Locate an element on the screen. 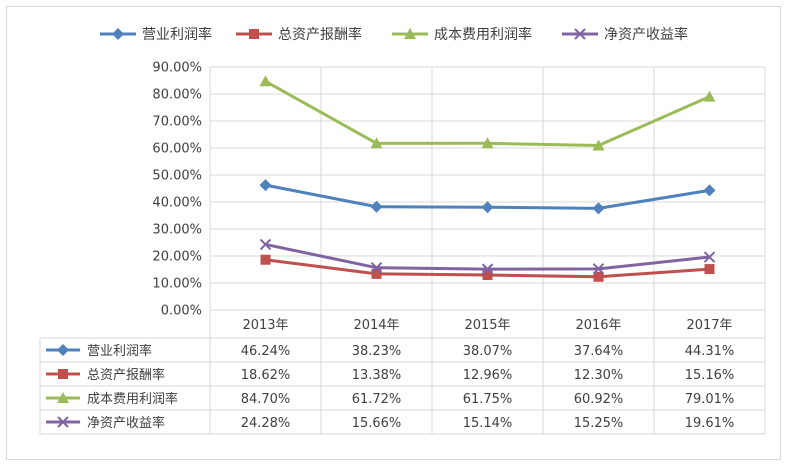 The width and height of the screenshot is (791, 468). x-tick-label: 2014年 is located at coordinates (376, 325).